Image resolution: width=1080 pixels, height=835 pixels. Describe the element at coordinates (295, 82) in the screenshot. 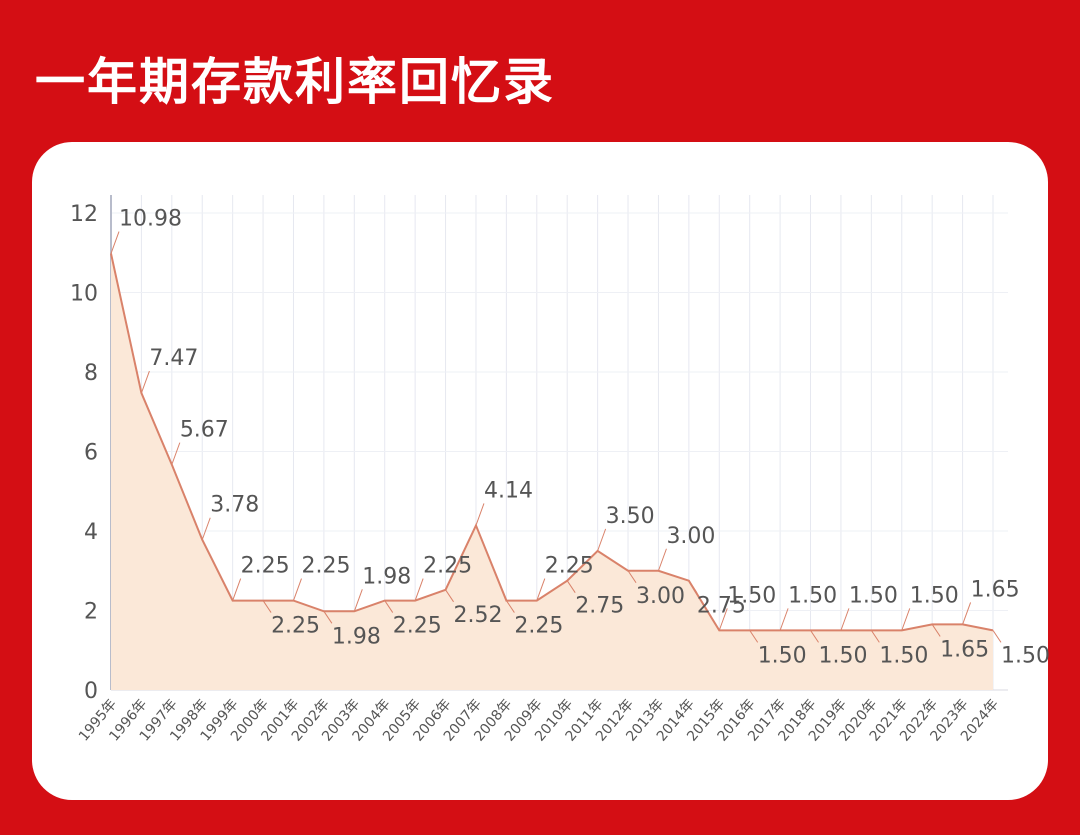

I see `page-title: 一年期存款利率回忆录` at that location.